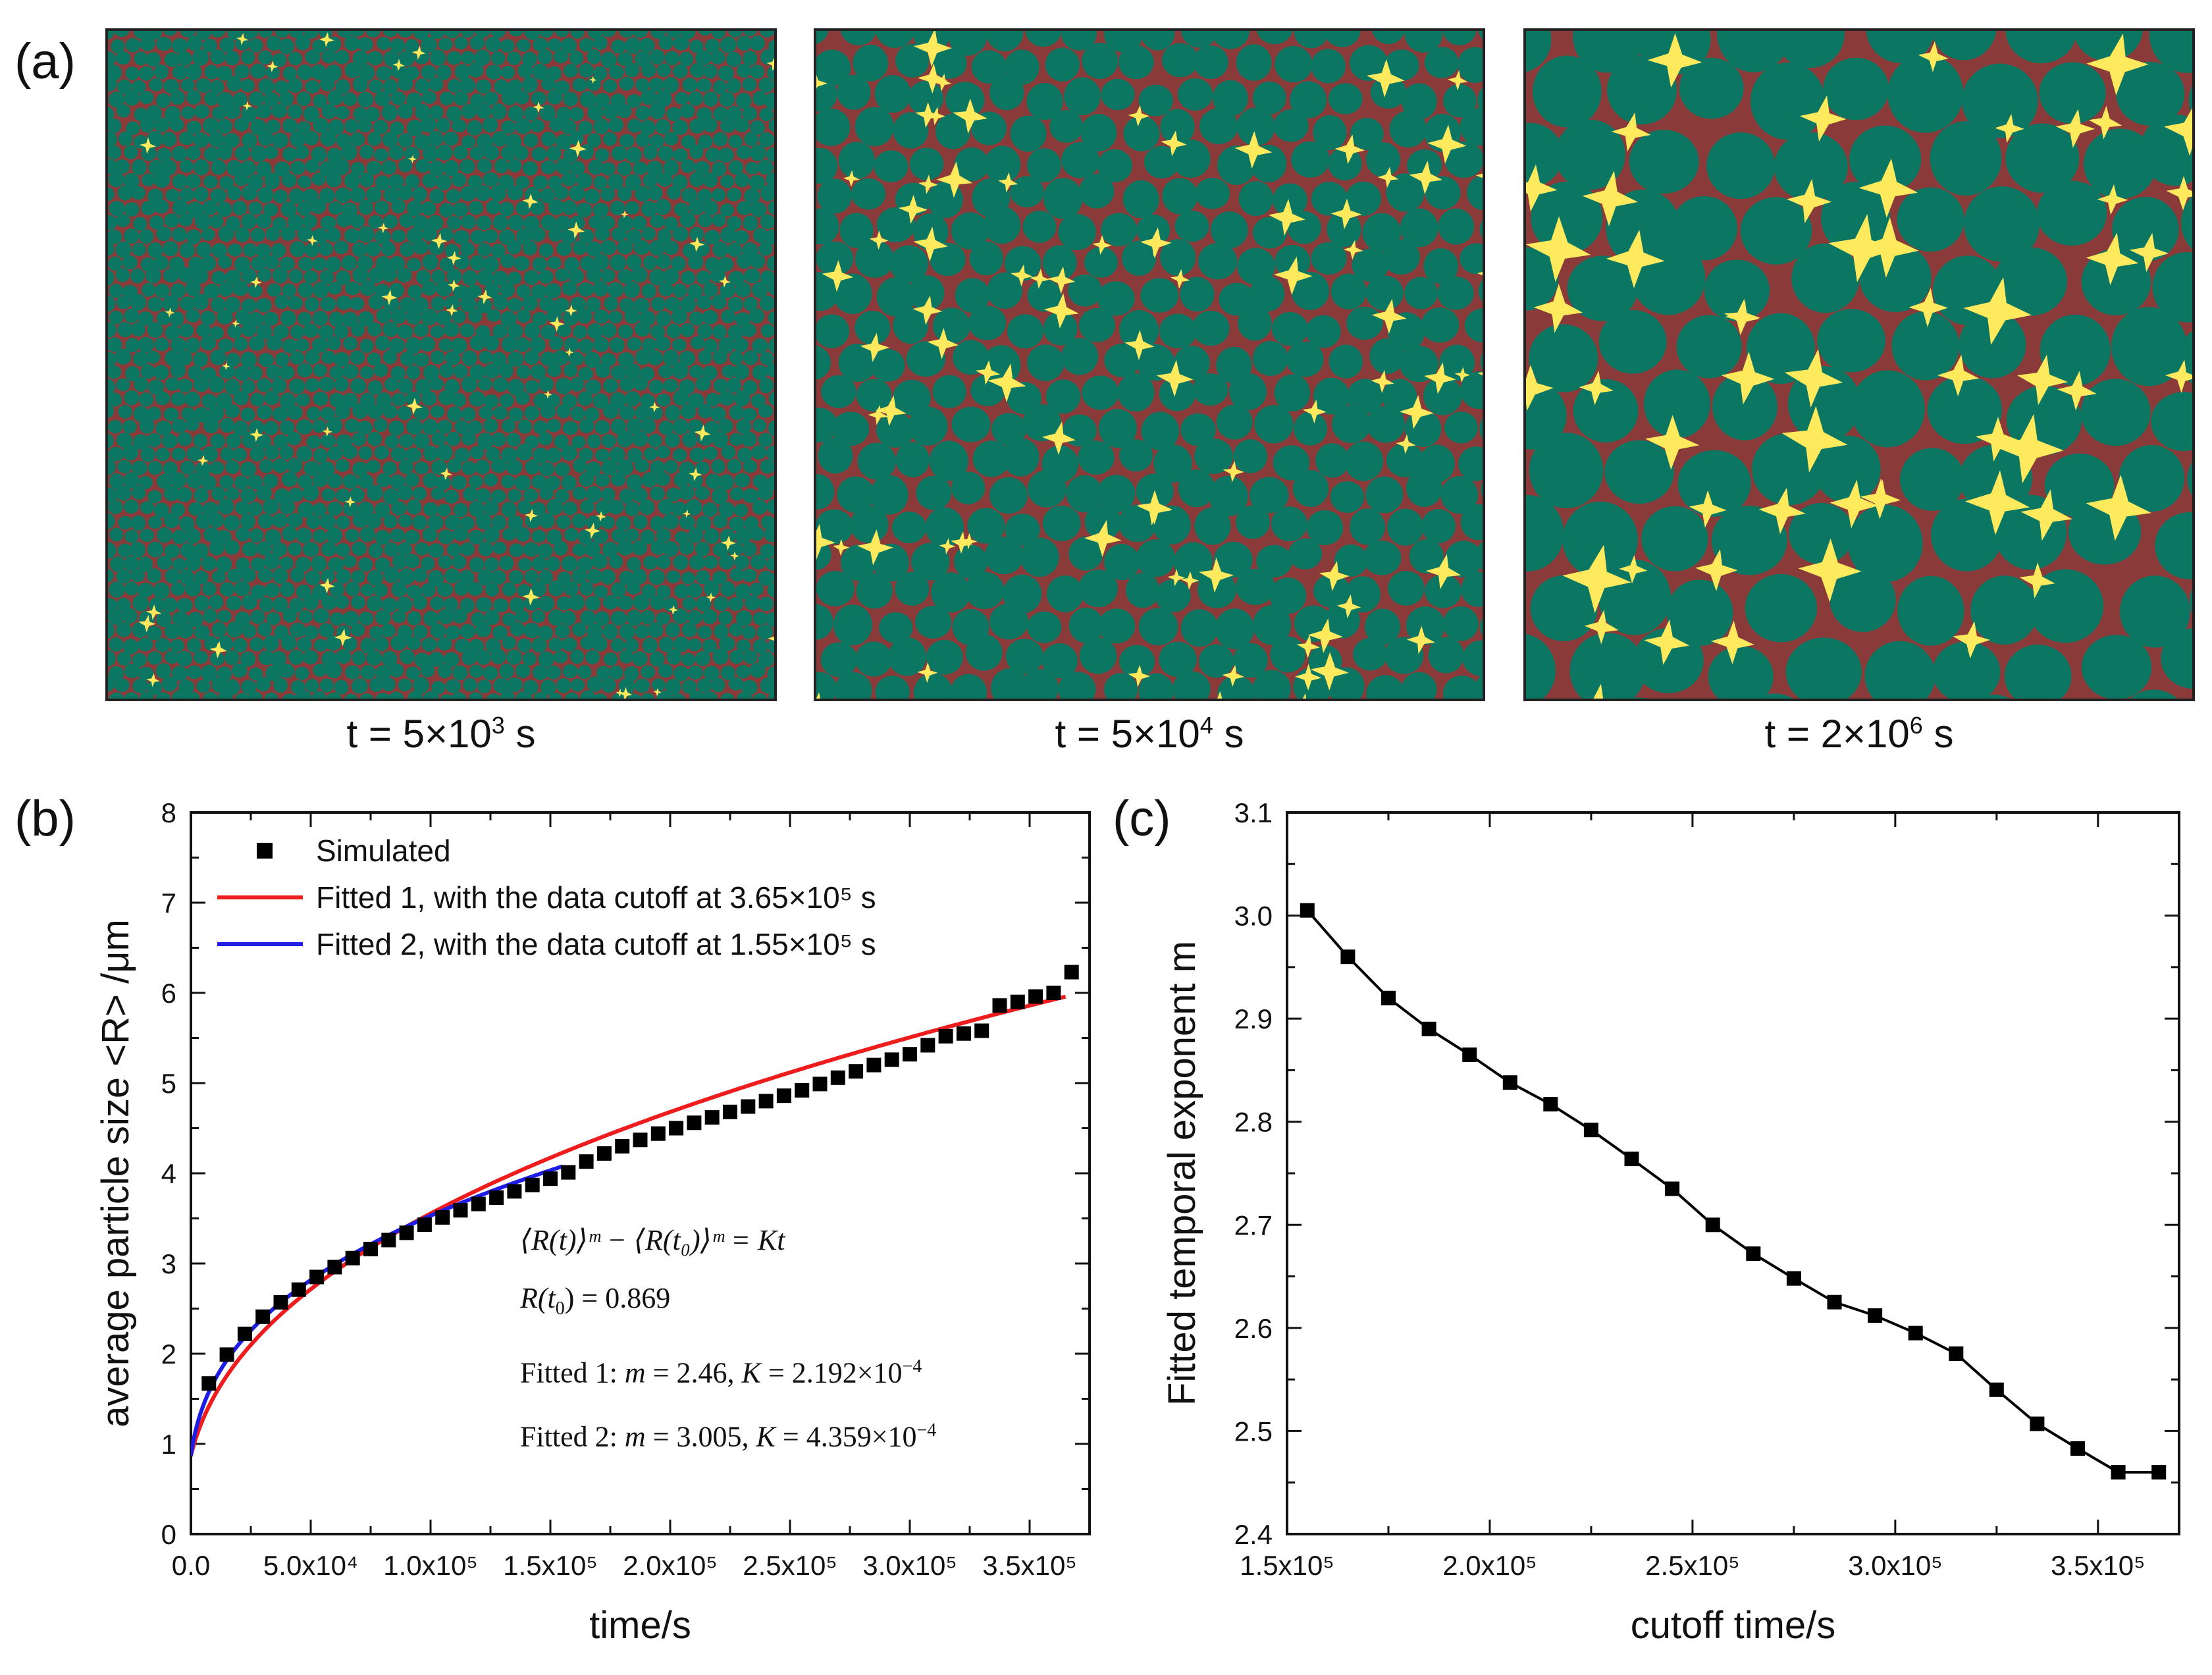 This screenshot has height=1675, width=2212. Describe the element at coordinates (1253, 813) in the screenshot. I see `y-tick-label: 3.1` at that location.